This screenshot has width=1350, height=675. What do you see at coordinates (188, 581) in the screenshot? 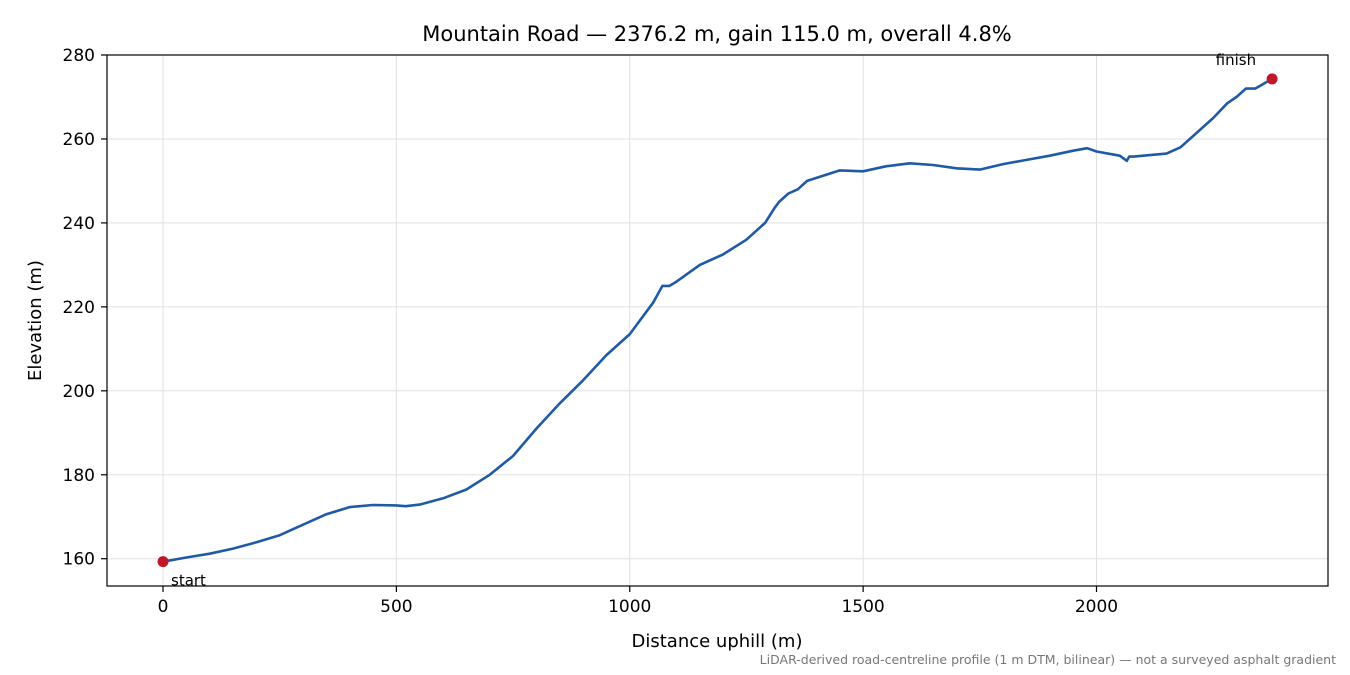
I see `start-label: start` at bounding box center [188, 581].